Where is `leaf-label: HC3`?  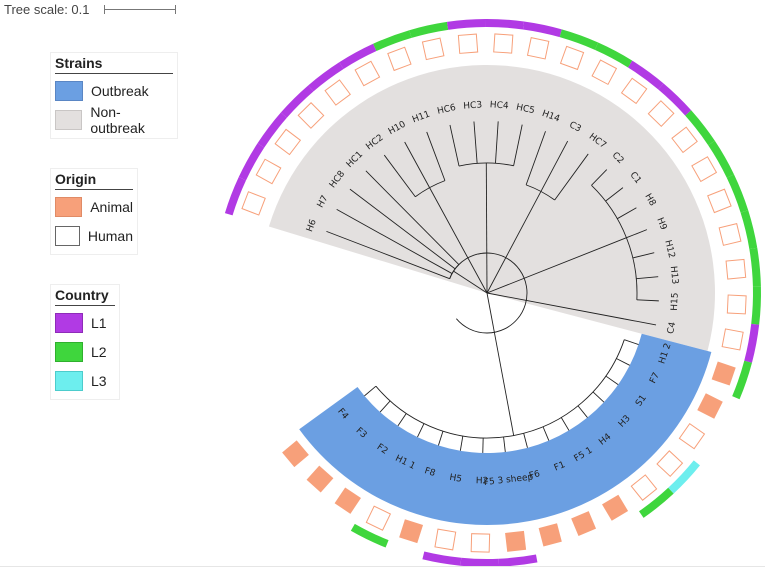
leaf-label: HC3 is located at coordinates (472, 105).